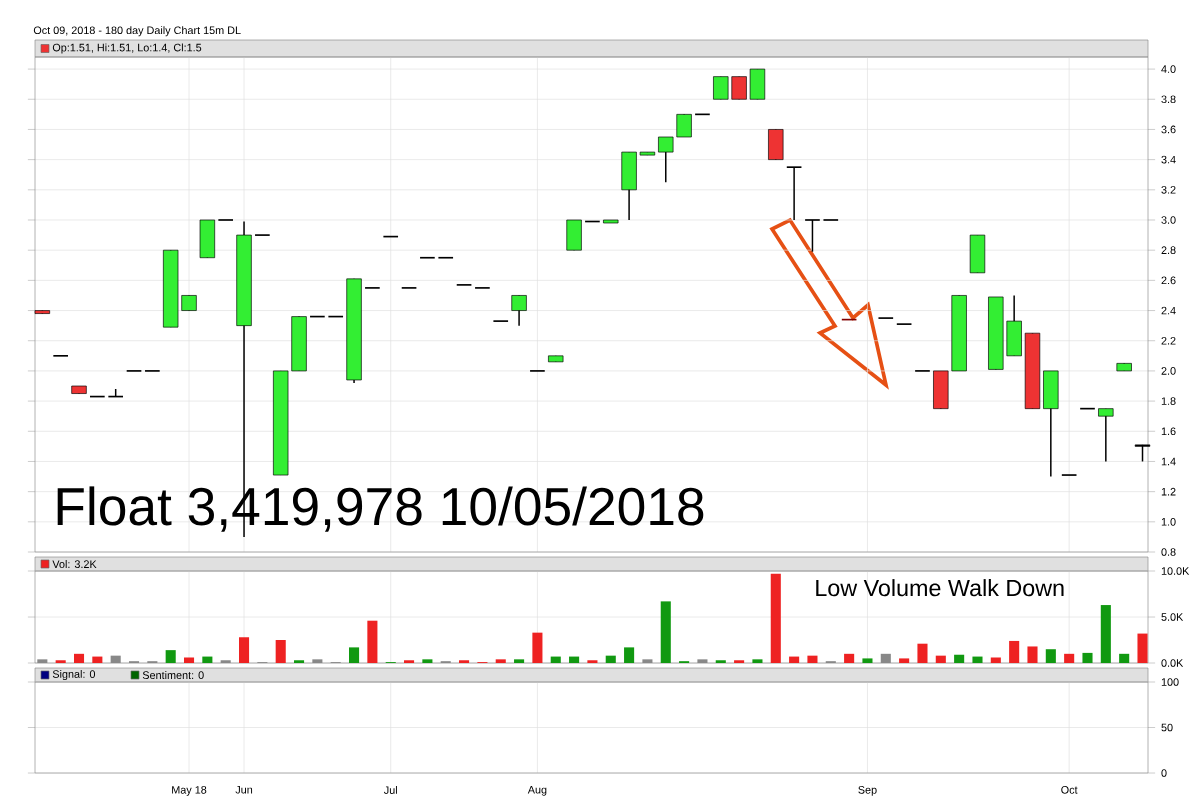 The width and height of the screenshot is (1200, 801). I want to click on y-tick-label: 0.8, so click(1168, 552).